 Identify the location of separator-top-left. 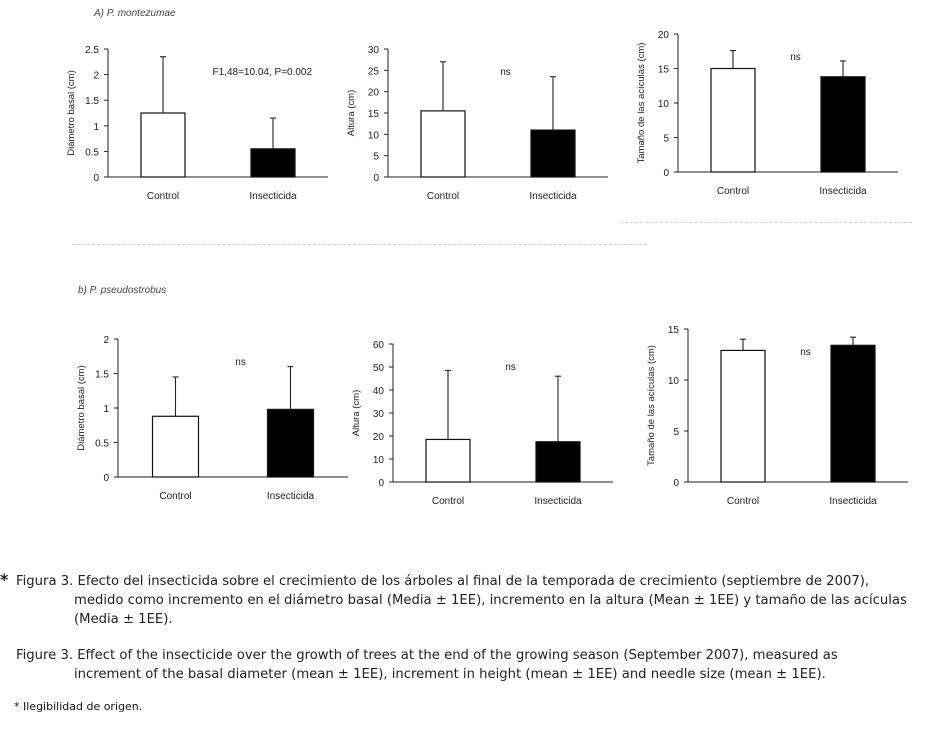
(359, 244).